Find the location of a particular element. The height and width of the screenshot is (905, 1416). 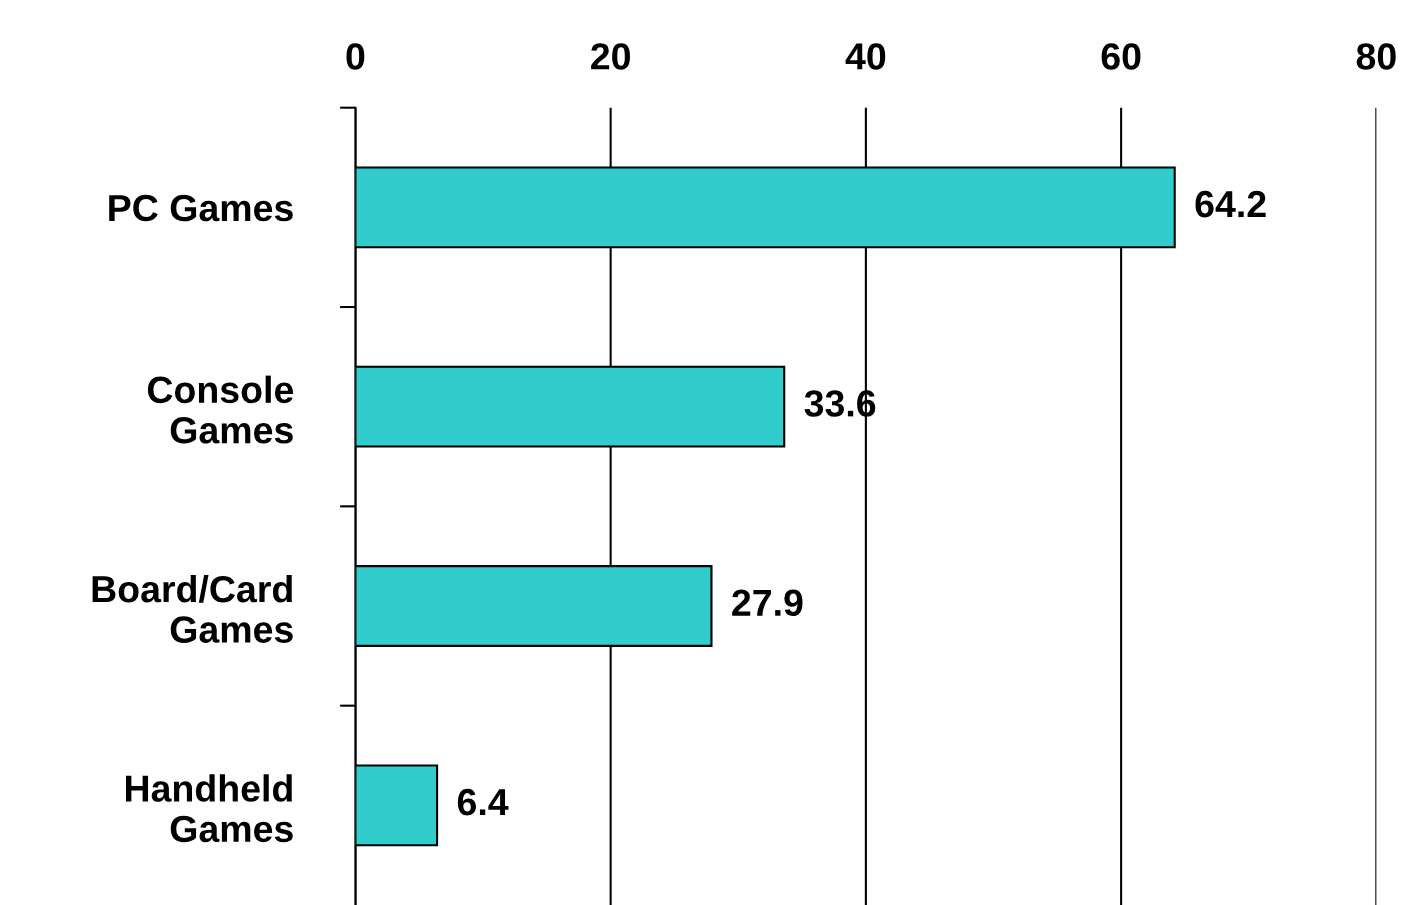

y-tick-label: Console Games is located at coordinates (220, 409).